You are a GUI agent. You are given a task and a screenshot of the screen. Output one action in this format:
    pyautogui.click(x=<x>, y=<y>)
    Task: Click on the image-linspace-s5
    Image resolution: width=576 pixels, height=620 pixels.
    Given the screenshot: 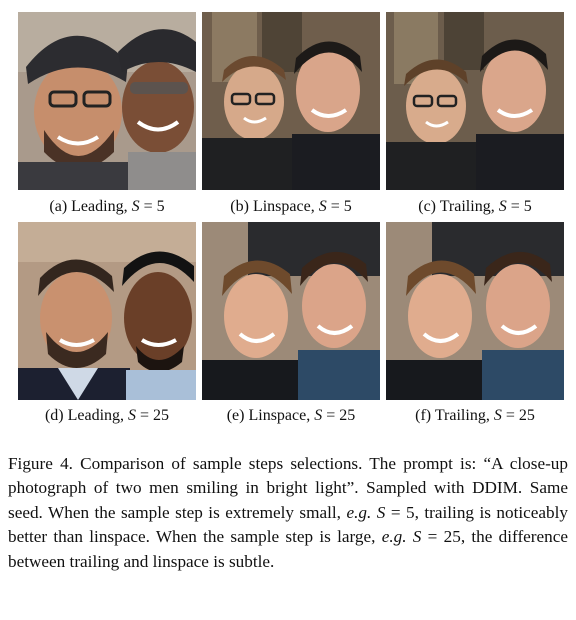 What is the action you would take?
    pyautogui.click(x=291, y=101)
    